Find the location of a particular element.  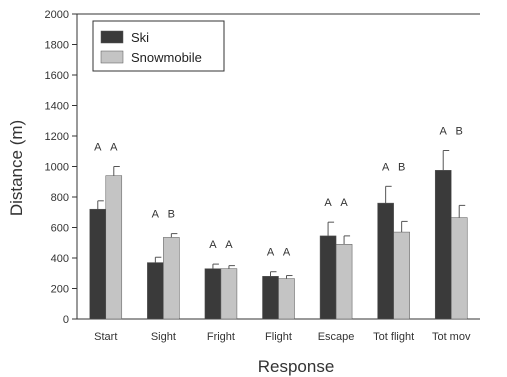

y-tick-label: 1800 is located at coordinates (57, 46).